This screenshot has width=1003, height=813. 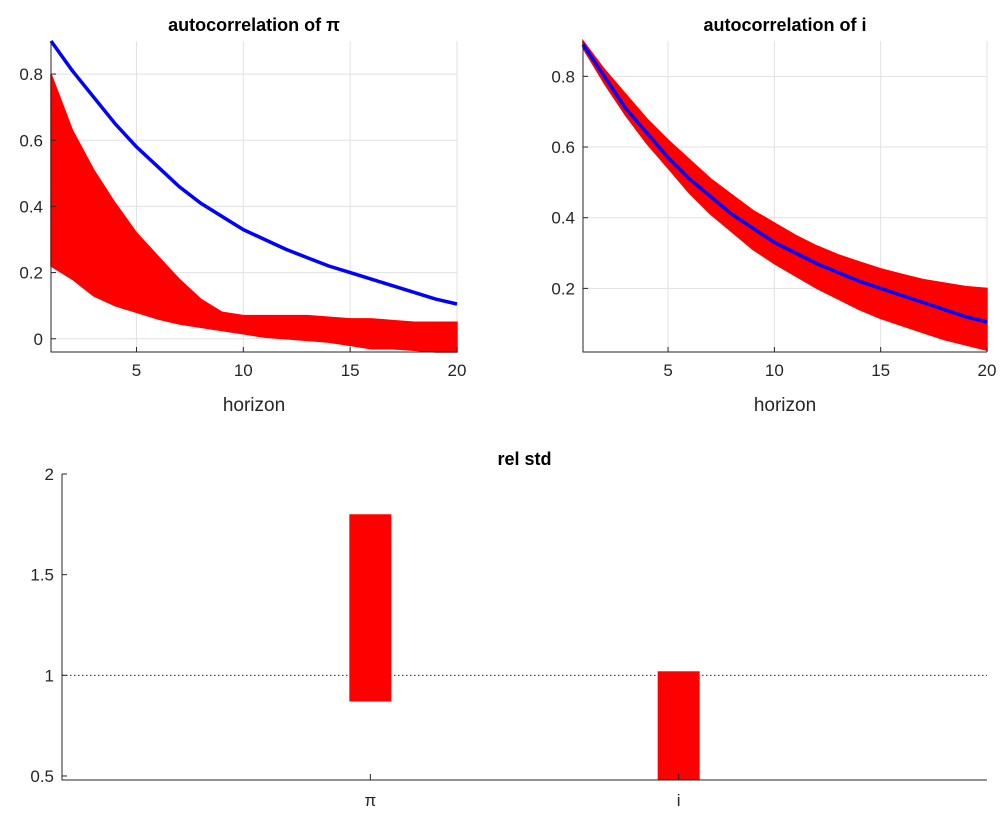 I want to click on rel-std-ytick-label: 1.5, so click(x=42, y=575).